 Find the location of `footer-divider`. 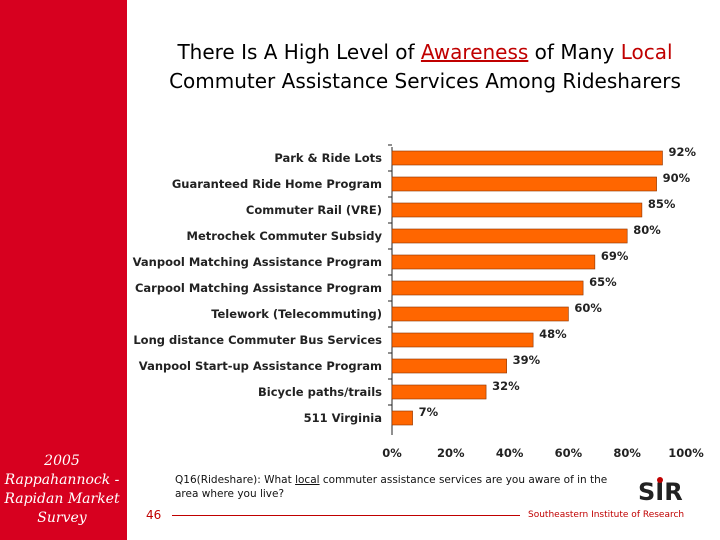

footer-divider is located at coordinates (346, 515).